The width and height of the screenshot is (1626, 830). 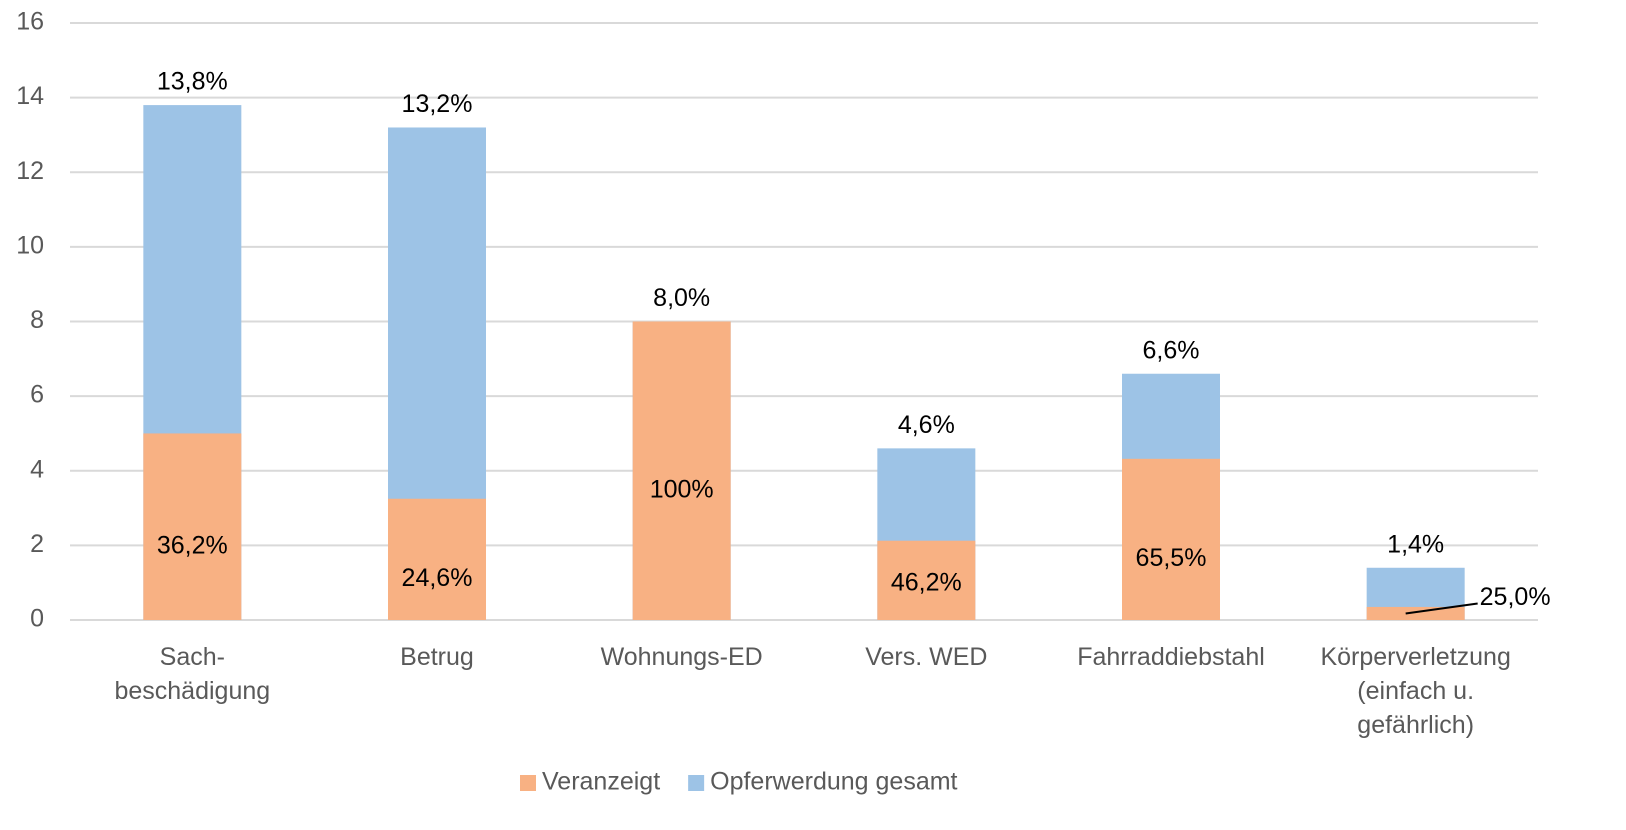 What do you see at coordinates (37, 619) in the screenshot?
I see `y-tick-label: 0` at bounding box center [37, 619].